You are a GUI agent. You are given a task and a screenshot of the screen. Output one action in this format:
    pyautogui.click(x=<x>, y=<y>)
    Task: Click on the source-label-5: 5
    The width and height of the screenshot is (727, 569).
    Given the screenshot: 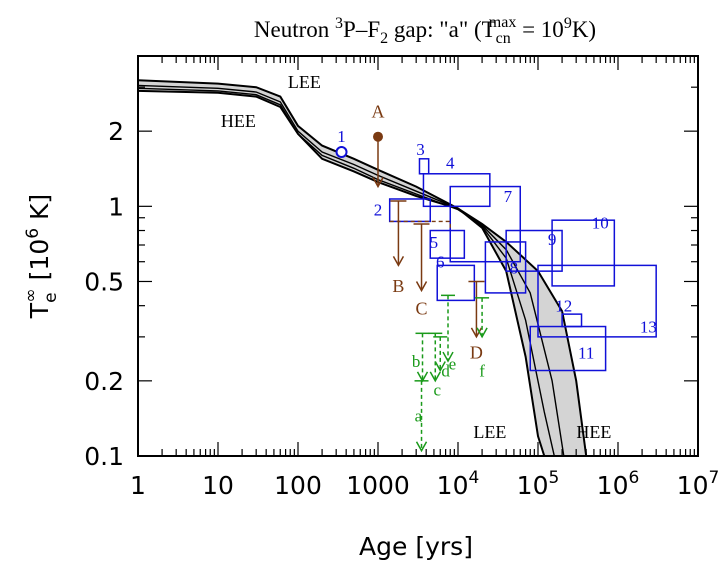 What is the action you would take?
    pyautogui.click(x=434, y=242)
    